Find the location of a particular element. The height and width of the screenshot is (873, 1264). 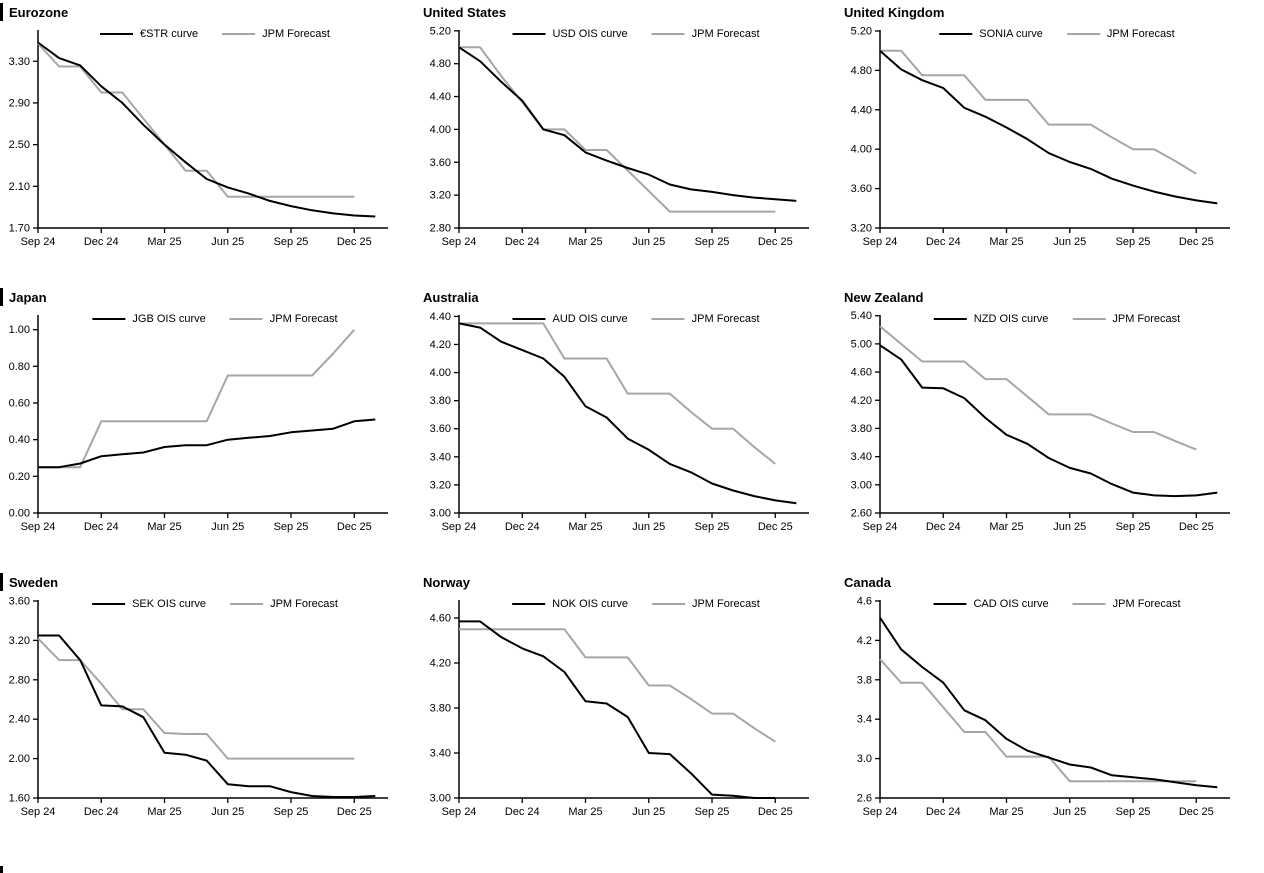

y-tick-label: 0.60 is located at coordinates (19, 404).